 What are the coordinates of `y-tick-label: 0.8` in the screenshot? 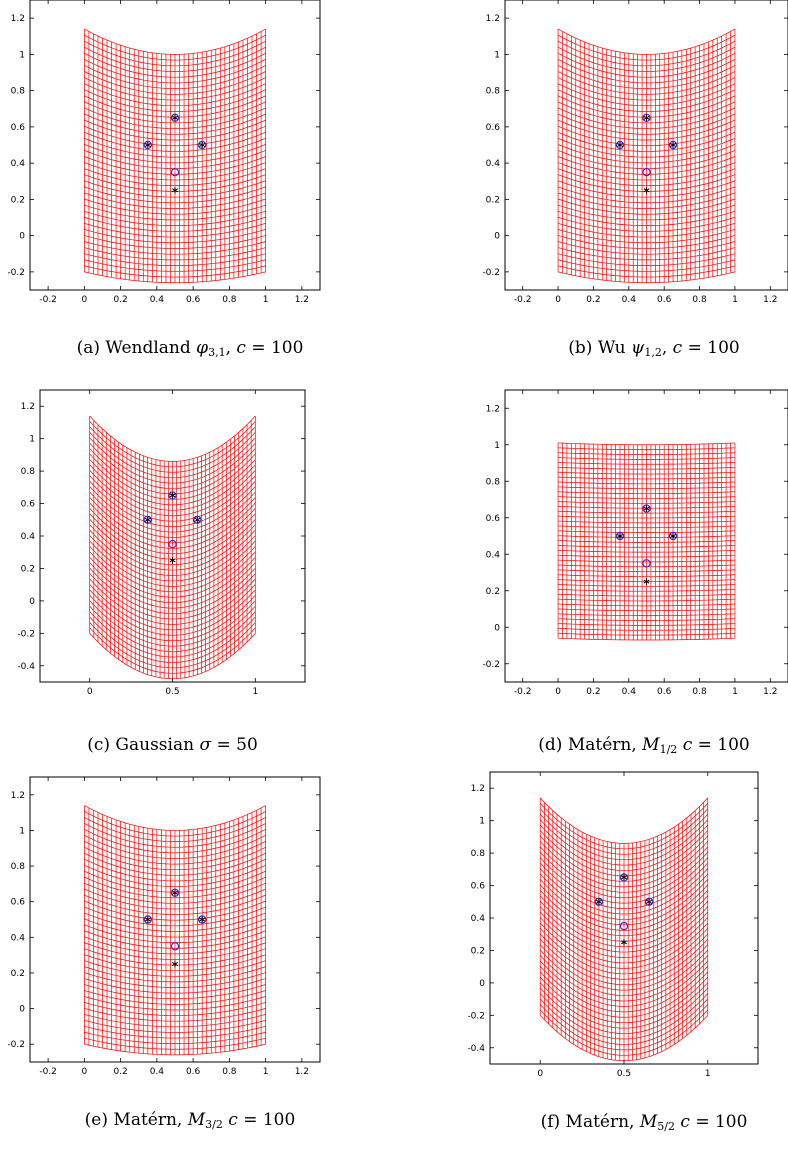 It's located at (493, 482).